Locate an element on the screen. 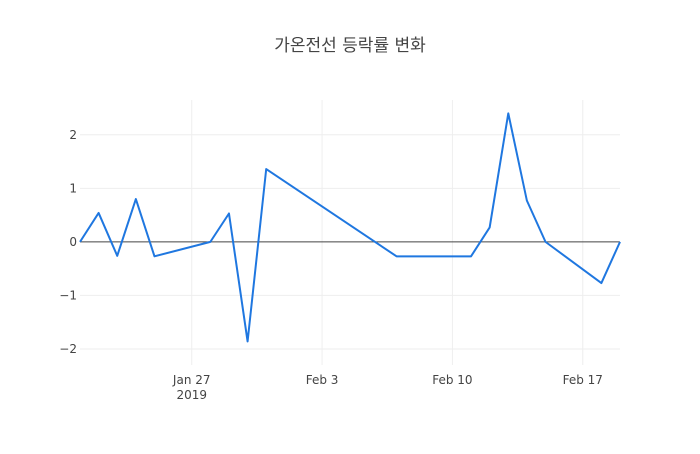  x-tick-label: Feb 17 is located at coordinates (583, 380).